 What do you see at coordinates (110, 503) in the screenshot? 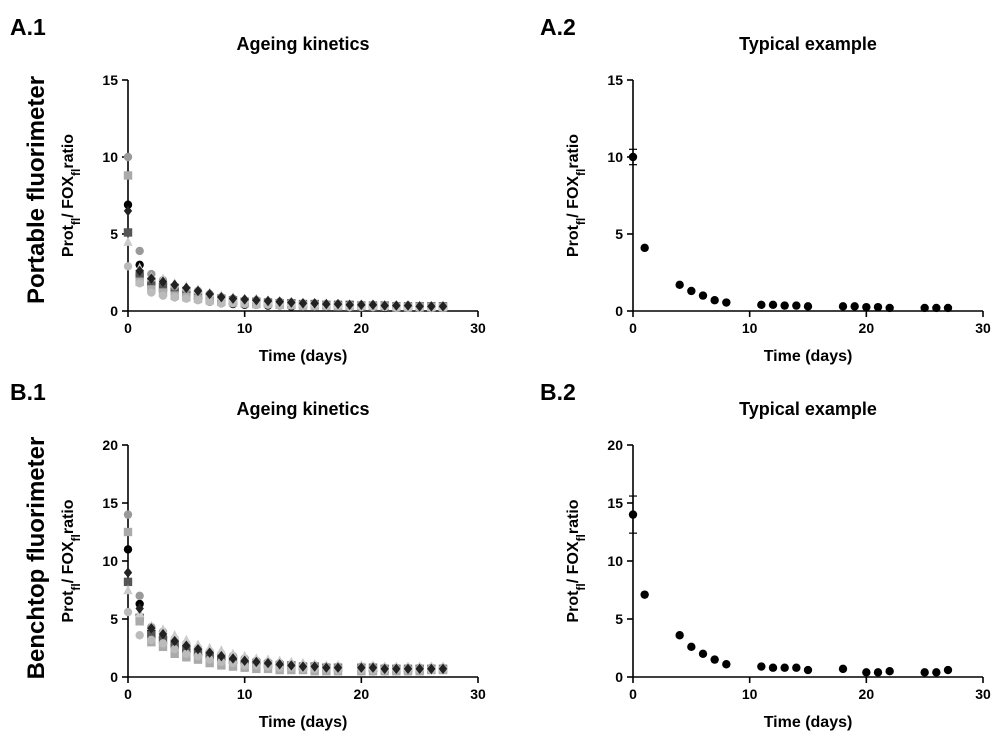
I see `y-tick-label: 15` at bounding box center [110, 503].